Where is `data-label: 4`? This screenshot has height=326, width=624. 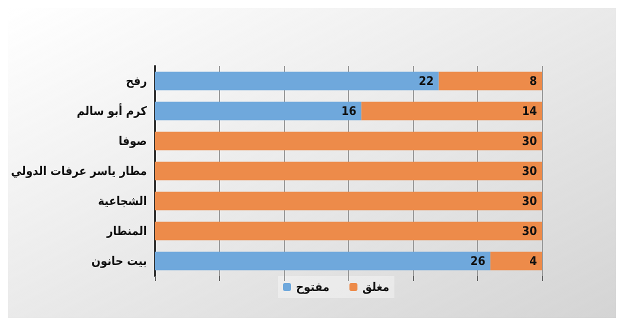
data-label: 4 is located at coordinates (533, 261).